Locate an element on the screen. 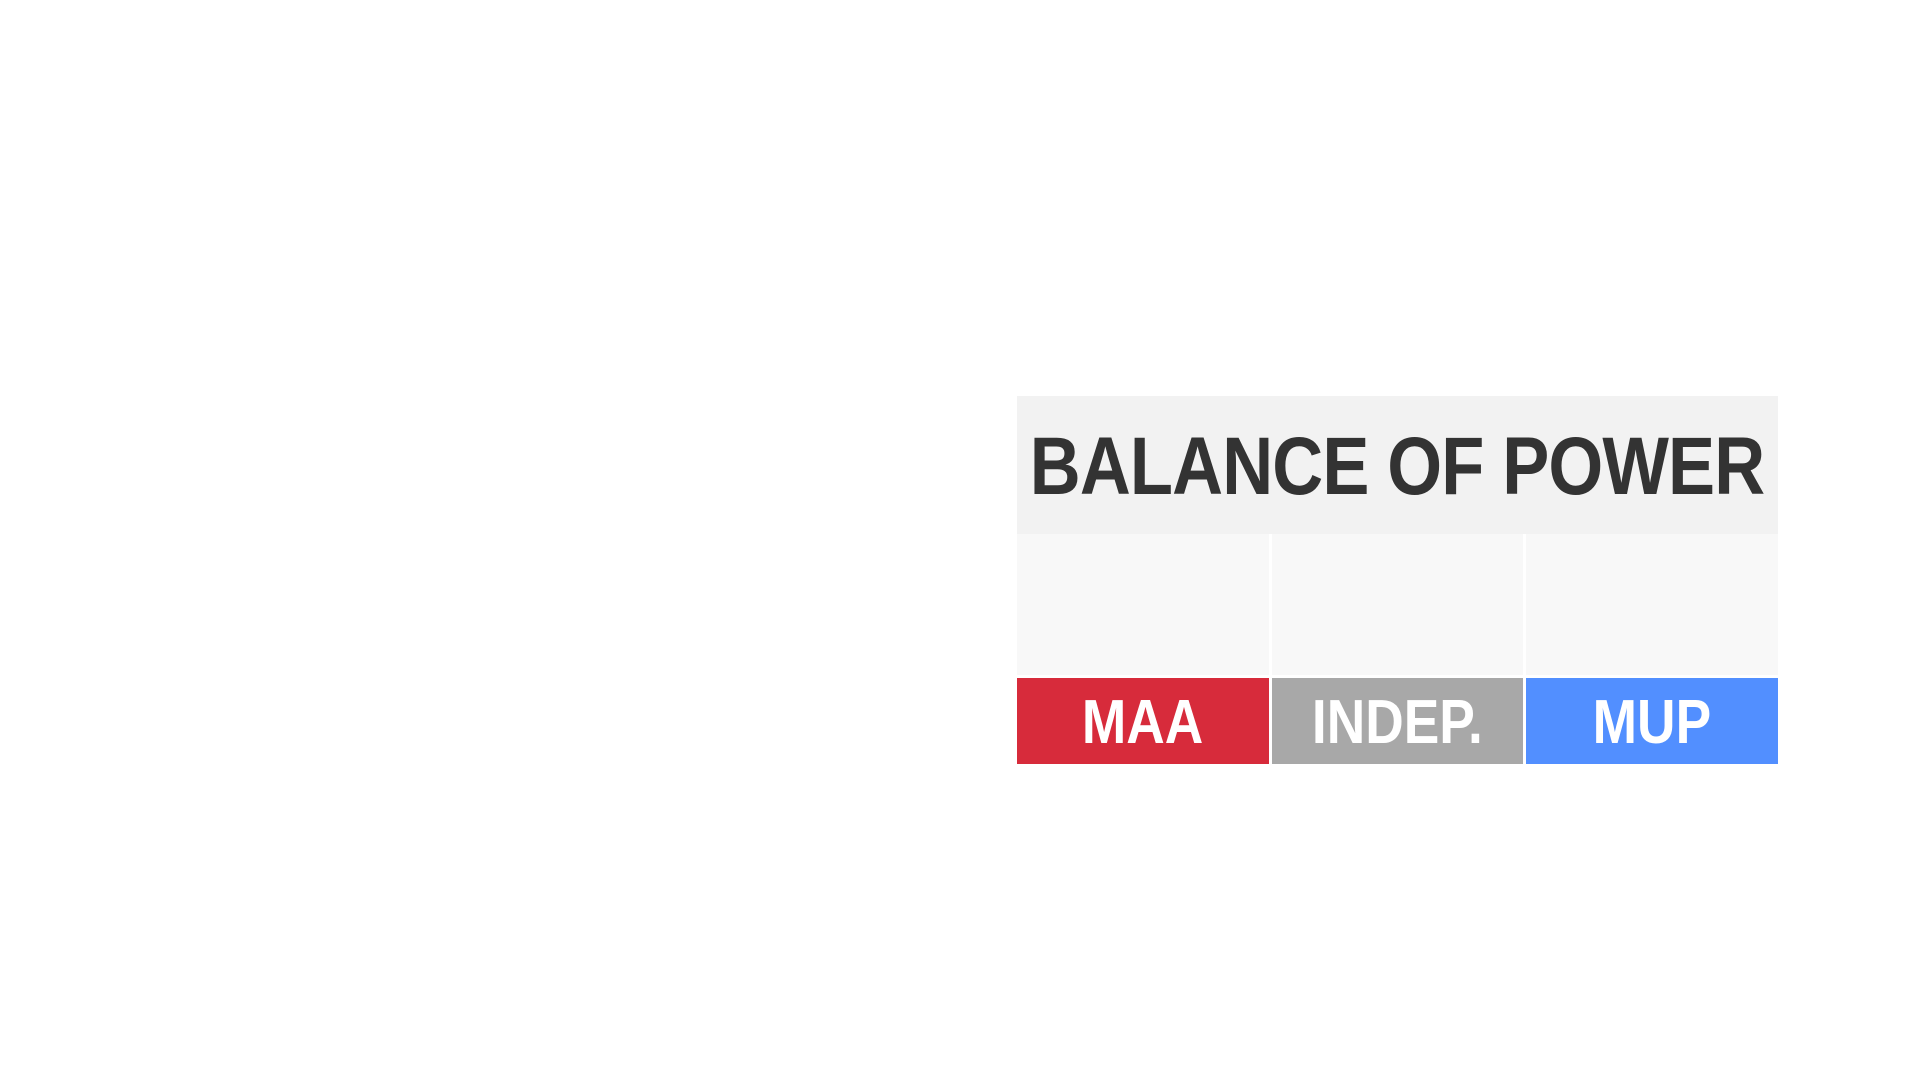 The height and width of the screenshot is (1080, 1920). party-label-bar: INDEP. is located at coordinates (1397, 721).